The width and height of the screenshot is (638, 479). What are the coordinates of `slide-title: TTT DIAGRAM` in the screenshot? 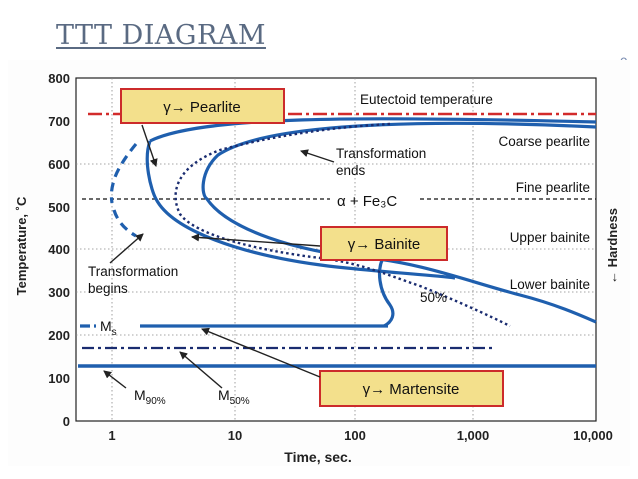 It's located at (161, 35).